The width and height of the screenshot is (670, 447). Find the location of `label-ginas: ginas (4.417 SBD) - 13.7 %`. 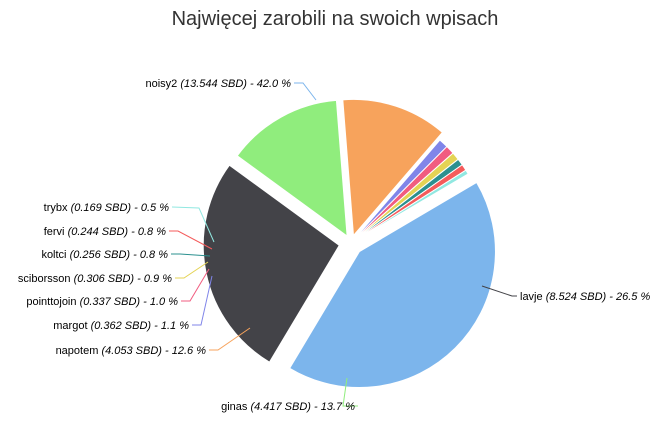

label-ginas: ginas (4.417 SBD) - 13.7 % is located at coordinates (288, 407).